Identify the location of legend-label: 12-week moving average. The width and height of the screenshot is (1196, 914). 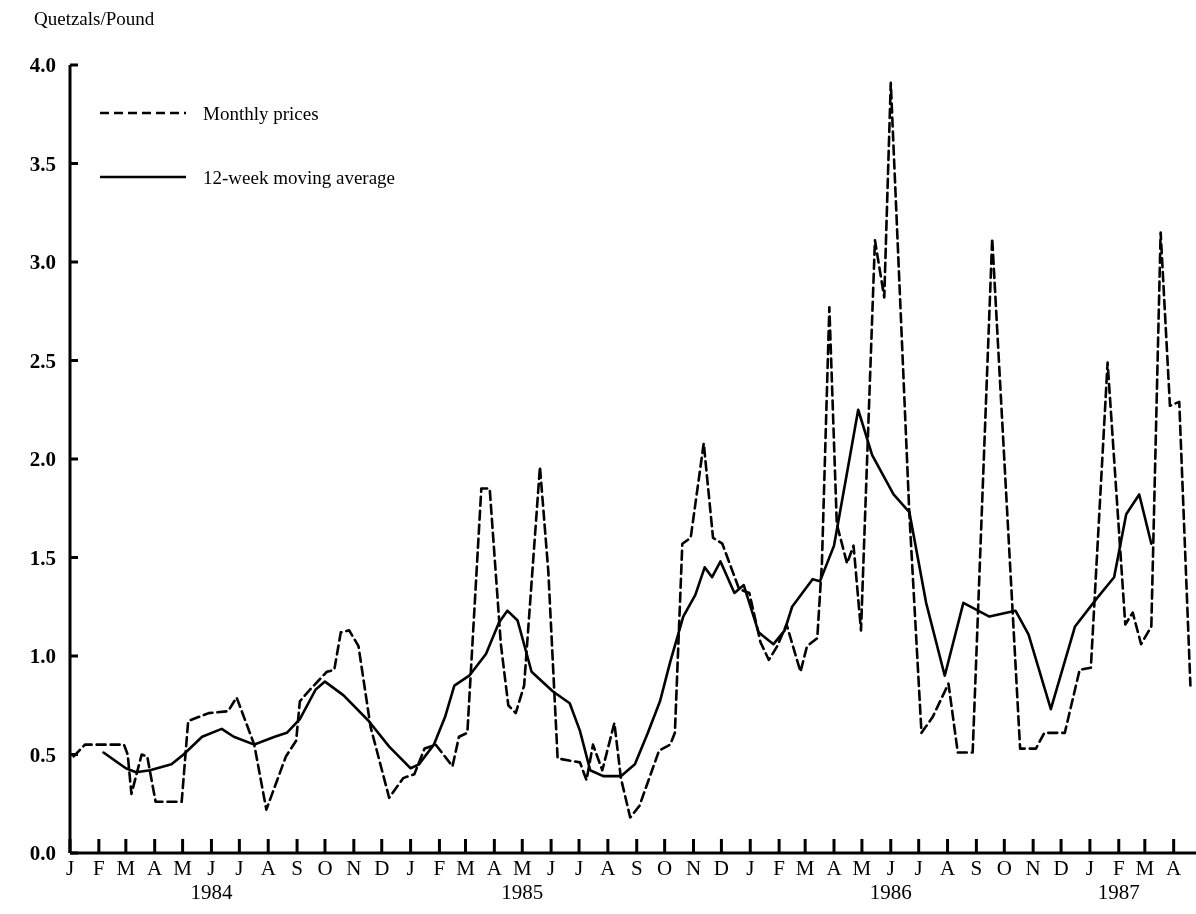
(299, 177).